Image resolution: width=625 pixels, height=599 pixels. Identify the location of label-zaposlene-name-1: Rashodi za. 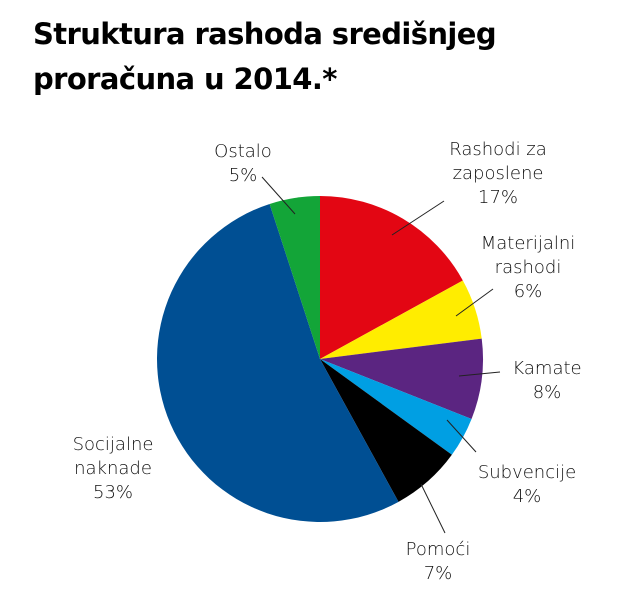
(498, 149).